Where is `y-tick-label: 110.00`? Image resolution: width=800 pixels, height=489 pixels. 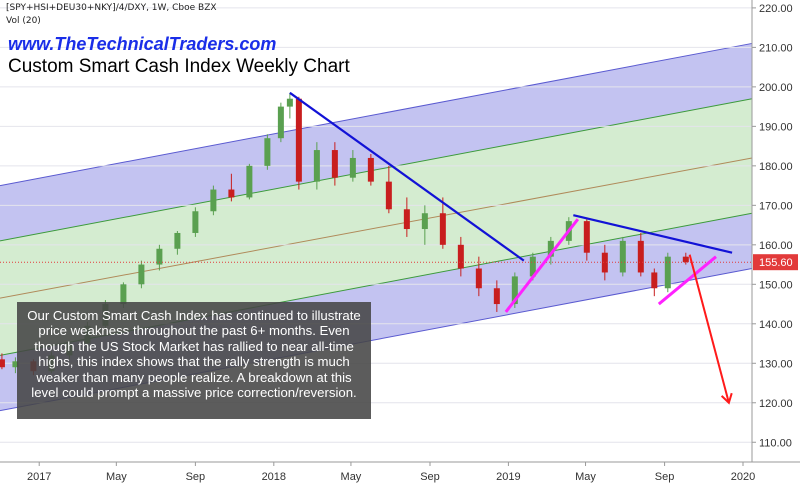 y-tick-label: 110.00 is located at coordinates (775, 443).